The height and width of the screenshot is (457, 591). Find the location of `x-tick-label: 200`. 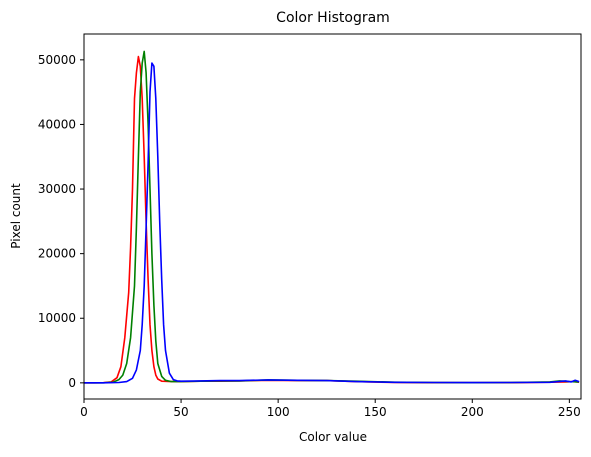

x-tick-label: 200 is located at coordinates (472, 412).